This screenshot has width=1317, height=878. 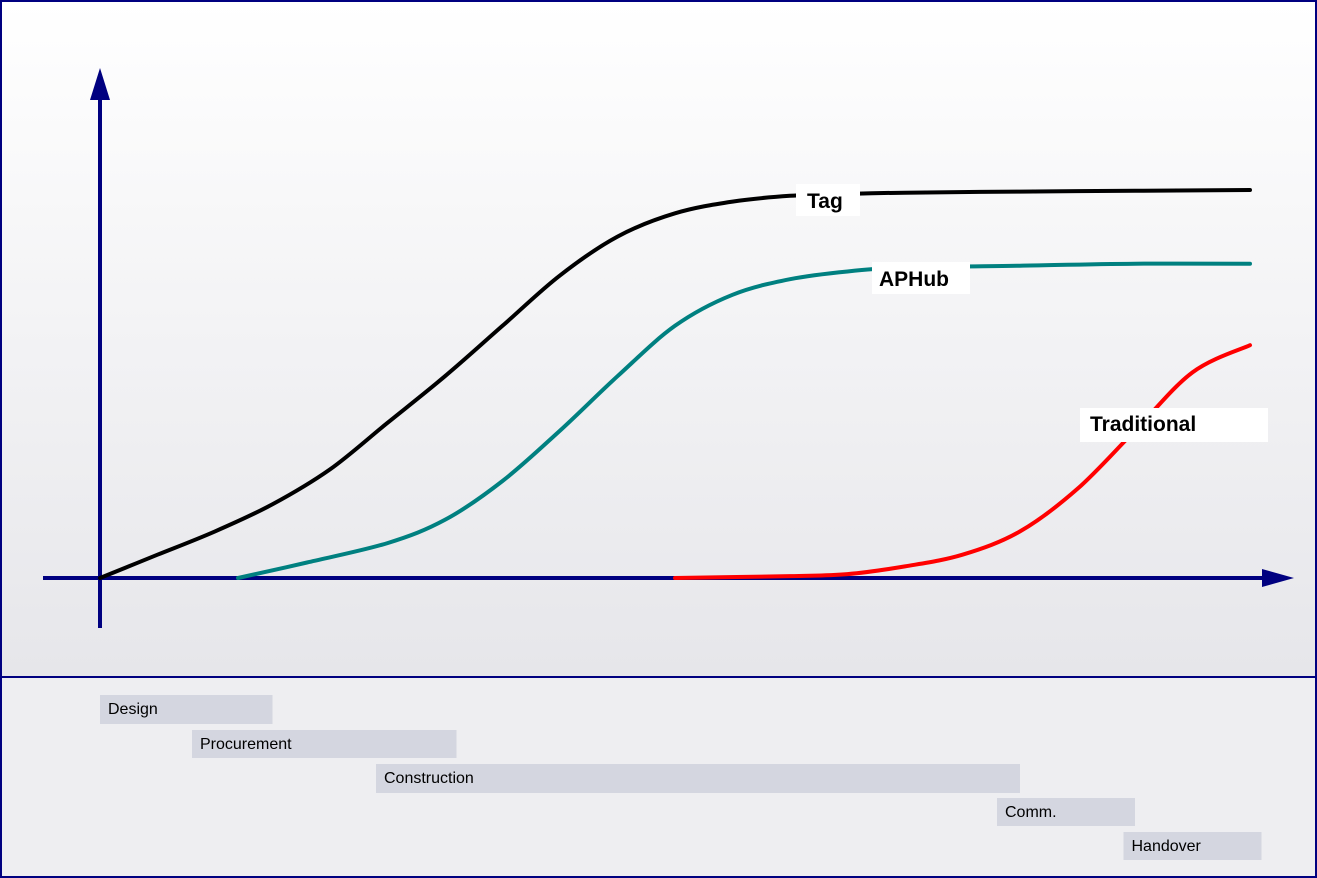 I want to click on series-line-traditional, so click(x=962, y=461).